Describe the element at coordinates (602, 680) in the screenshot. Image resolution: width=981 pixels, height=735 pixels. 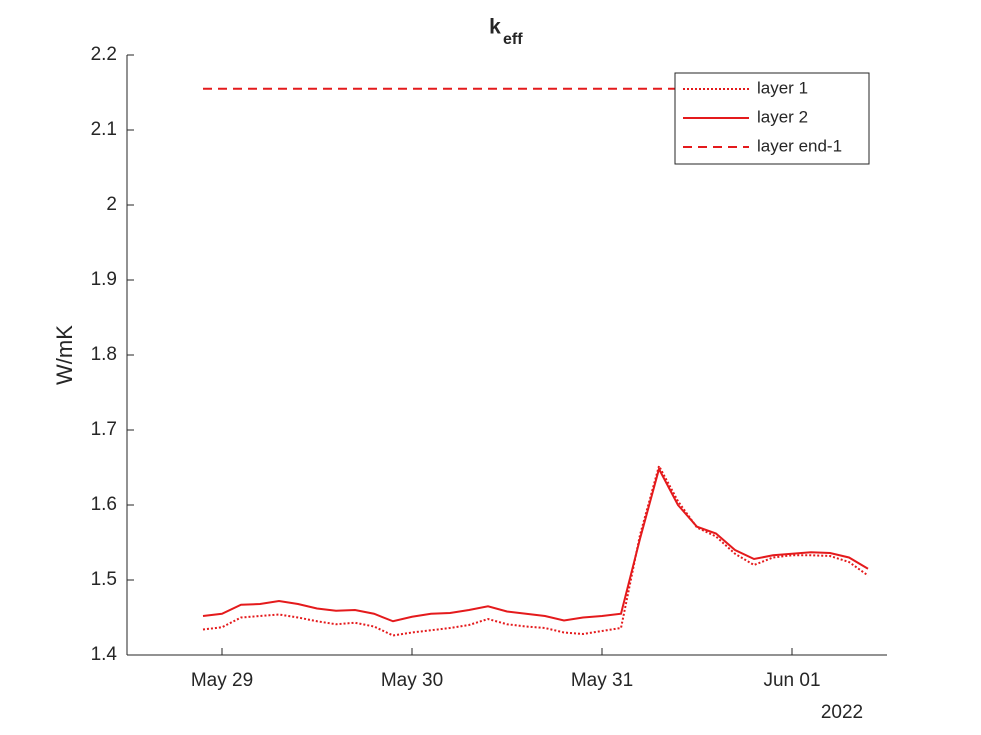
I see `x-tick-label: May 31` at that location.